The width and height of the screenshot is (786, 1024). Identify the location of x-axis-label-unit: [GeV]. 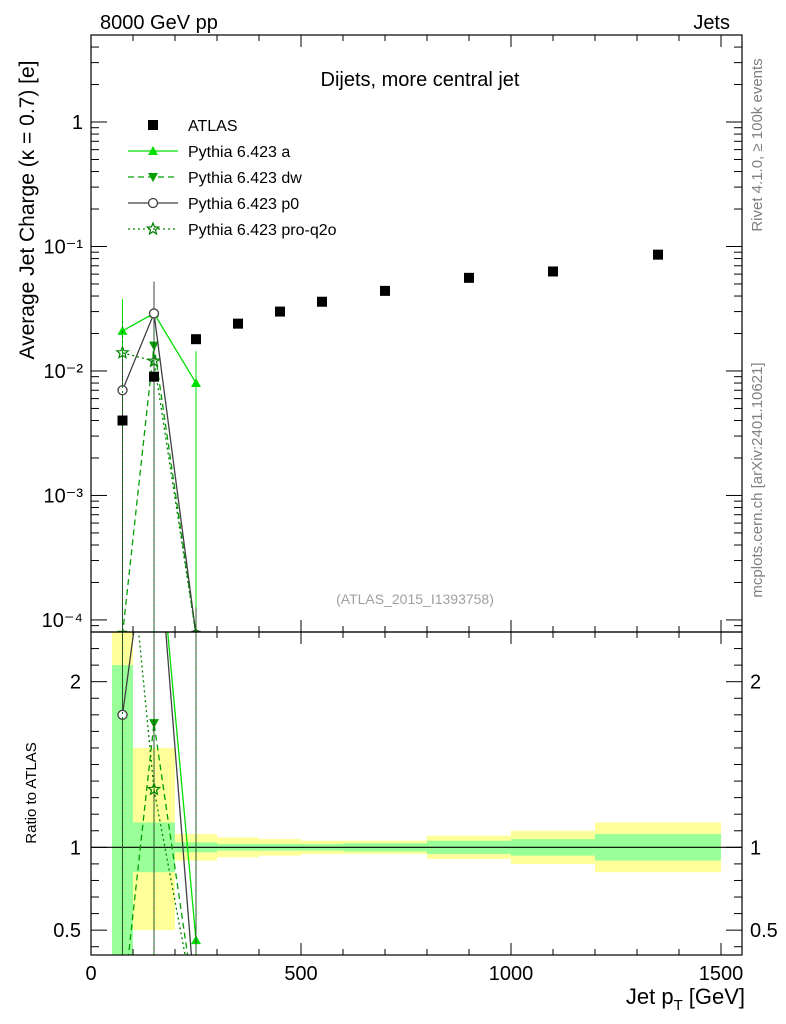
(717, 996).